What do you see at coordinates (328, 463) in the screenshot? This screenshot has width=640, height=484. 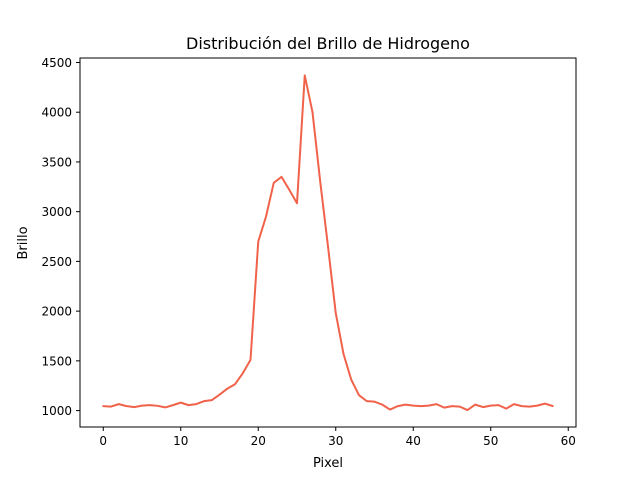 I see `x-axis-label: Pixel` at bounding box center [328, 463].